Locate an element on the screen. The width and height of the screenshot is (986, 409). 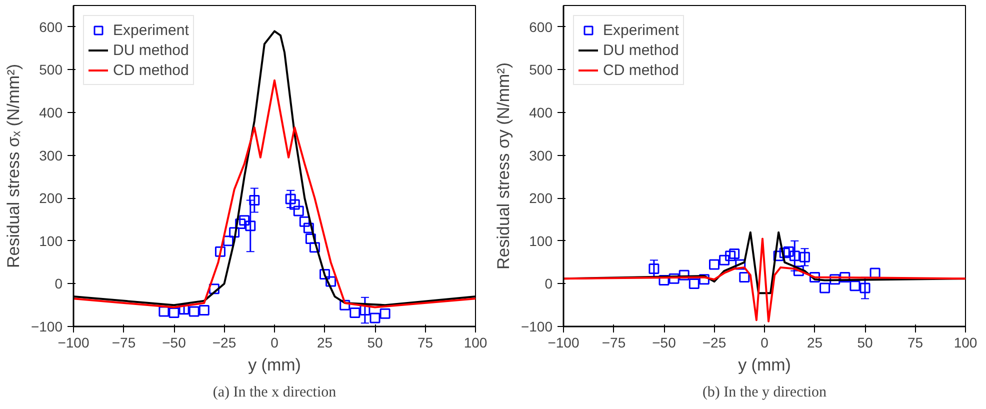
y-axis-title: Residual stress σₓ (N/mm²) is located at coordinates (13, 166).